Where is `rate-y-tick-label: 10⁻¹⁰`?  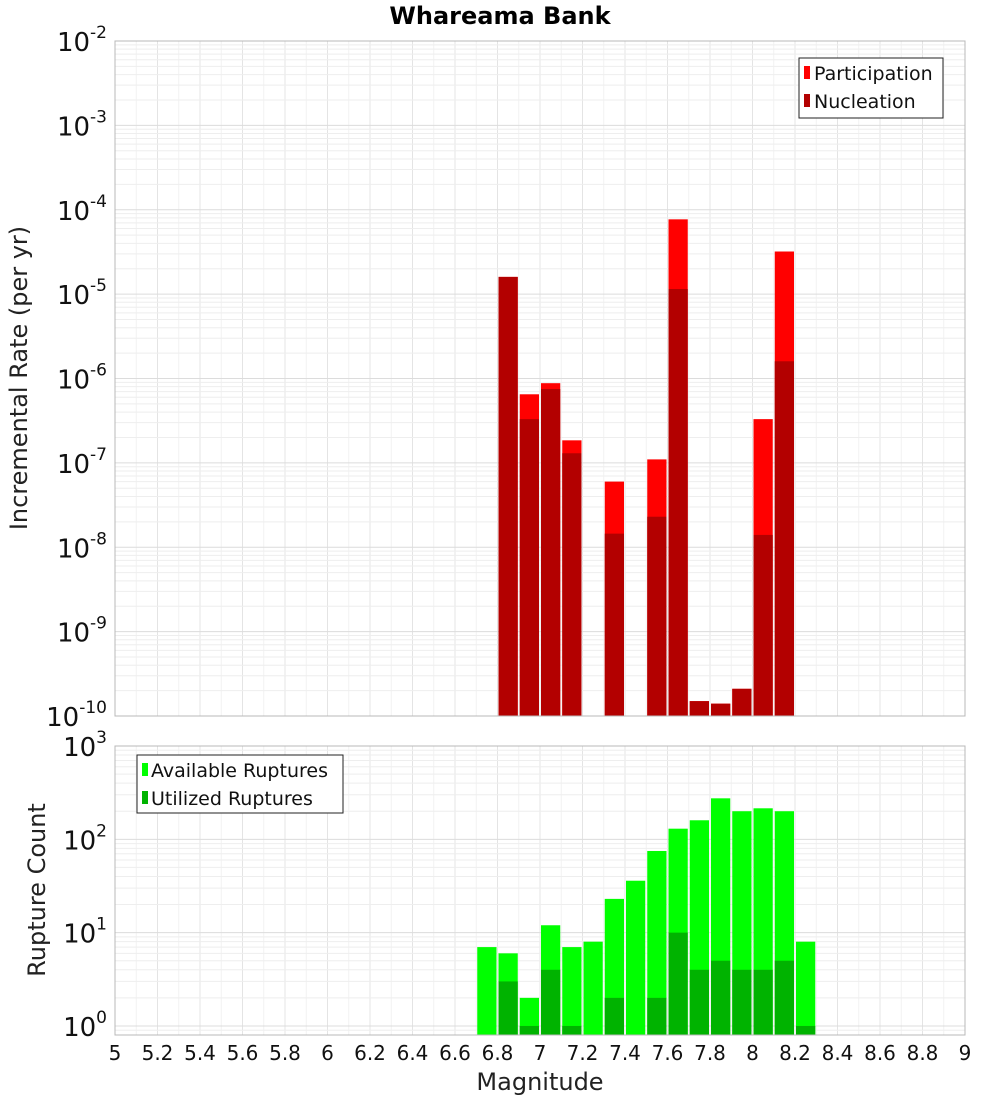 rate-y-tick-label: 10⁻¹⁰ is located at coordinates (76, 715).